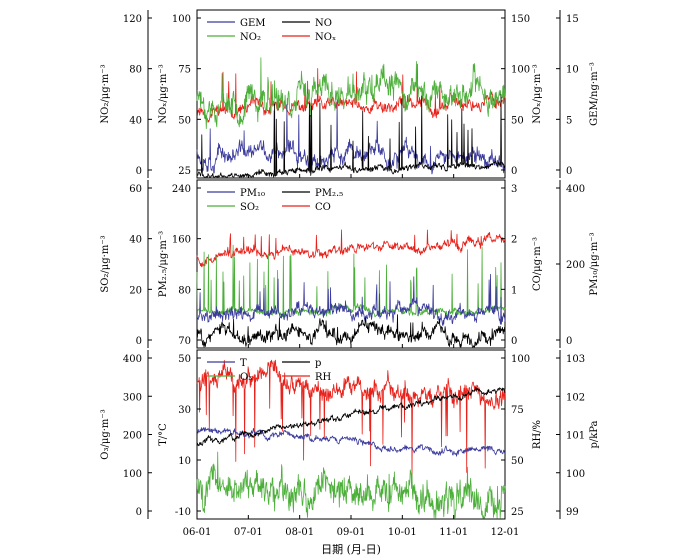 The image size is (700, 558). What do you see at coordinates (181, 240) in the screenshot?
I see `tick-label: 160` at bounding box center [181, 240].